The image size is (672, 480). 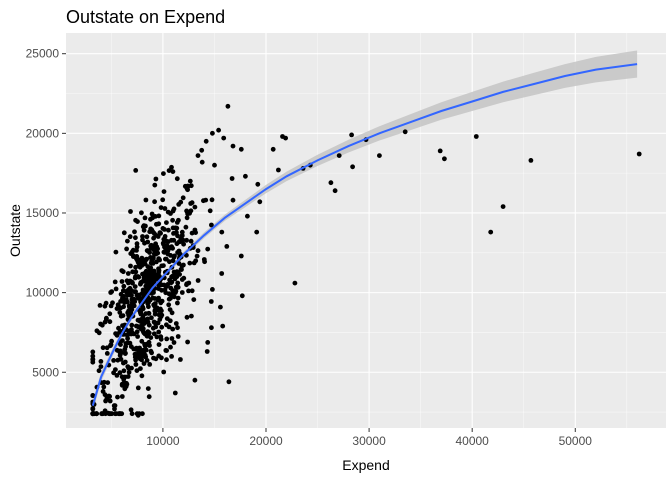 What do you see at coordinates (145, 17) in the screenshot?
I see `chart-title: Outstate on Expend` at bounding box center [145, 17].